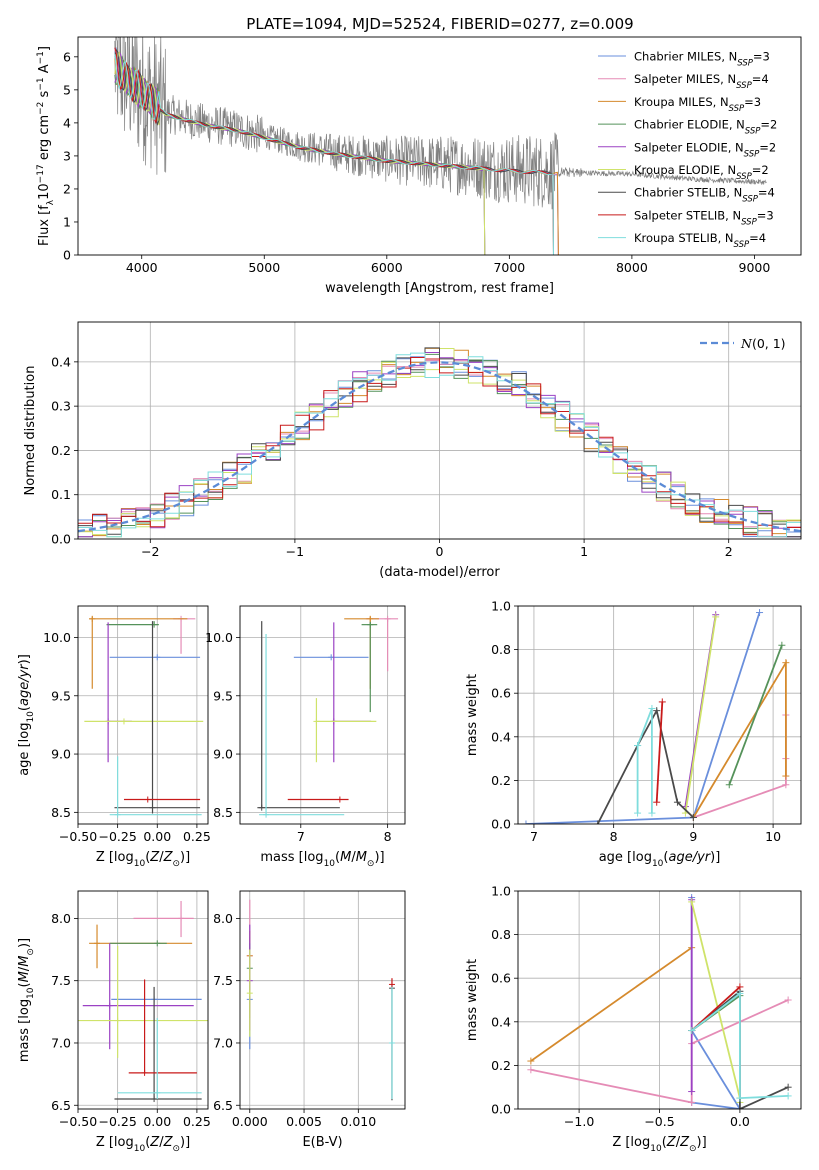 Image resolution: width=819 pixels, height=1170 pixels. I want to click on residuals-y-label: Normed distribution, so click(30, 431).